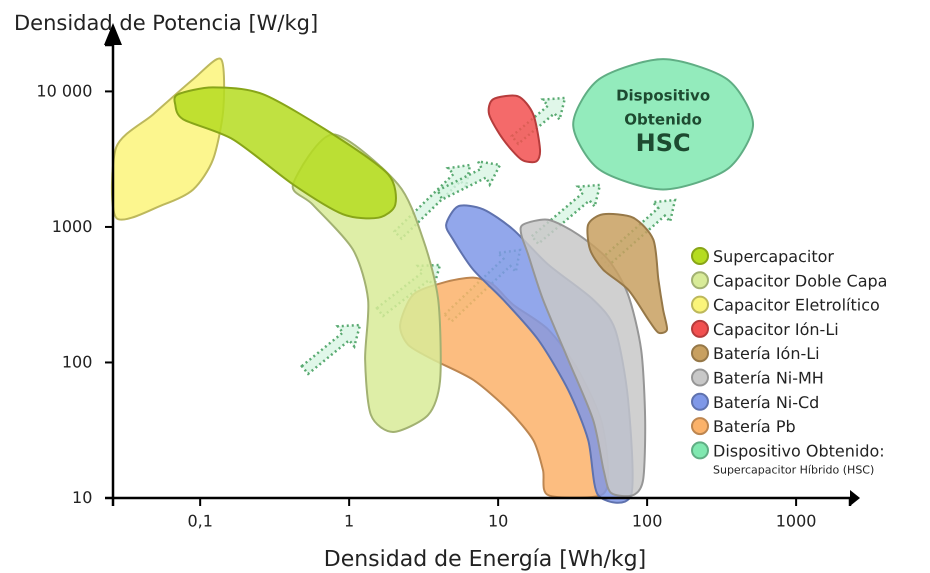 This screenshot has width=930, height=573. I want to click on x-tick-label: 1000, so click(796, 521).